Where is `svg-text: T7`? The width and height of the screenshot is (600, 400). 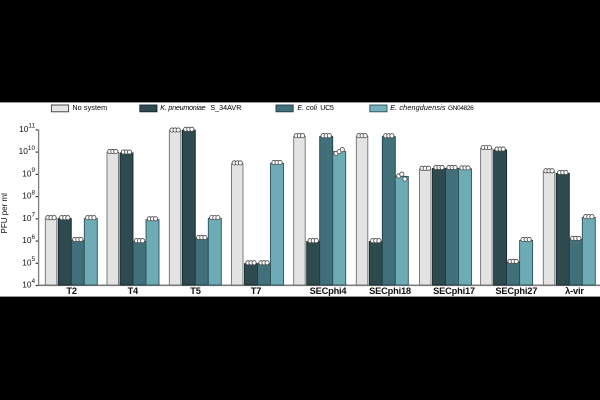 svg-text: T7 is located at coordinates (256, 291).